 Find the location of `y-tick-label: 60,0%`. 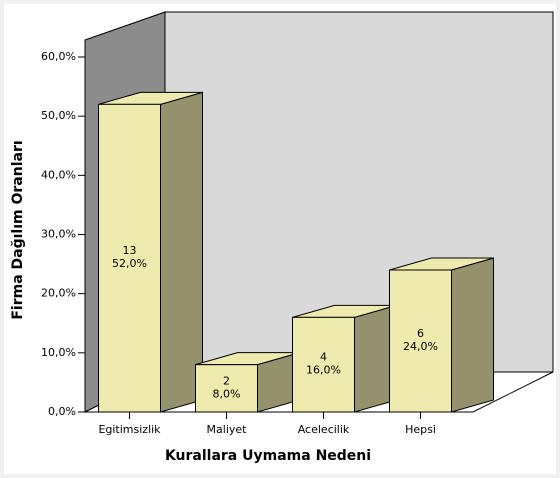

y-tick-label: 60,0% is located at coordinates (58, 56).